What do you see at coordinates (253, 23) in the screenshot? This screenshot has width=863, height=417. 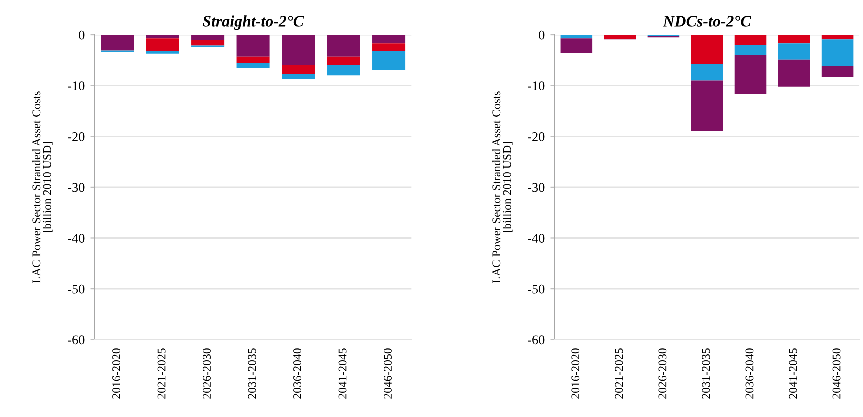 I see `chart-title: Straight-to-2°C` at bounding box center [253, 23].